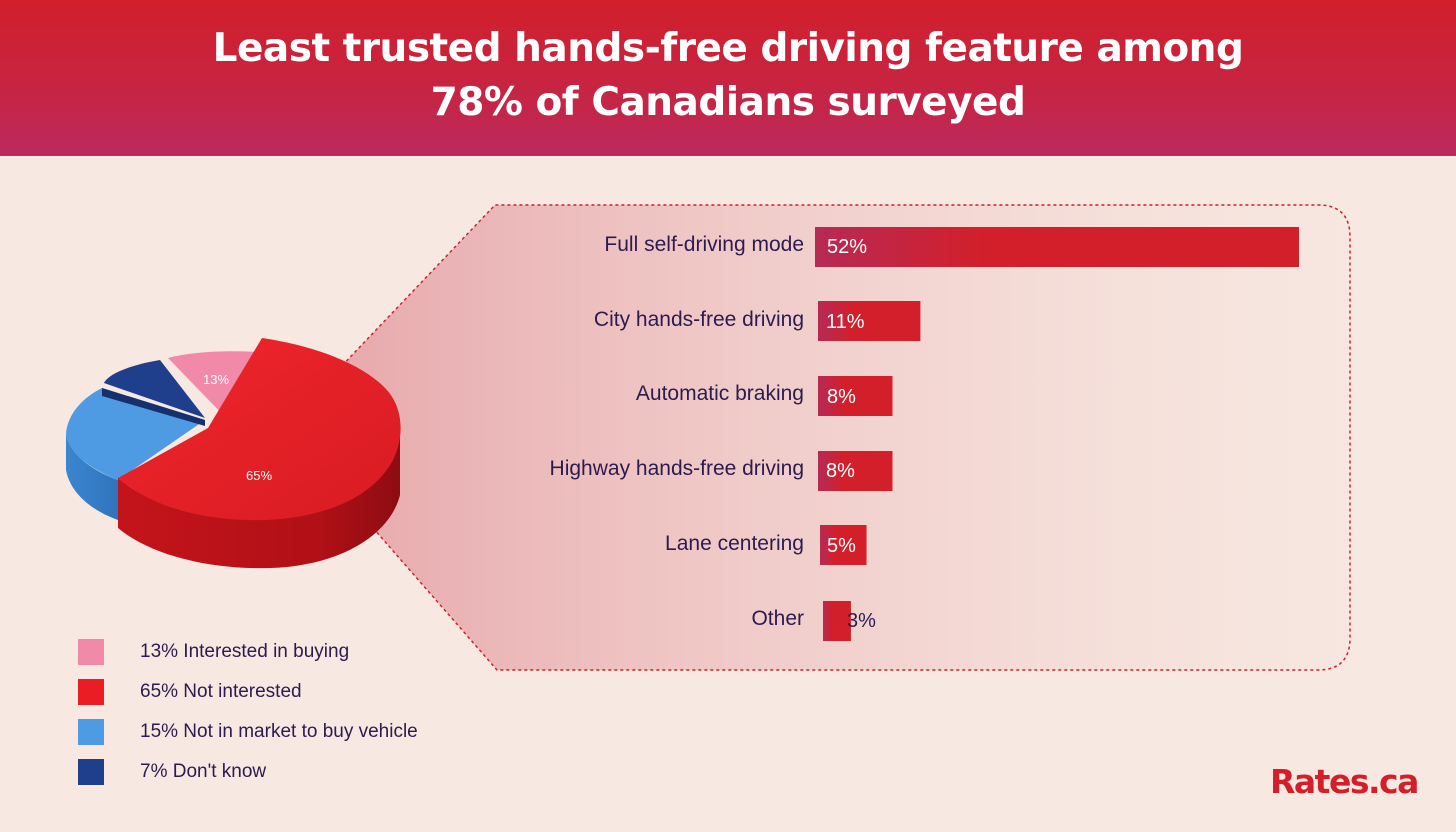 The height and width of the screenshot is (832, 1456). Describe the element at coordinates (719, 393) in the screenshot. I see `bar-label-automatic-braking: Automatic braking` at that location.